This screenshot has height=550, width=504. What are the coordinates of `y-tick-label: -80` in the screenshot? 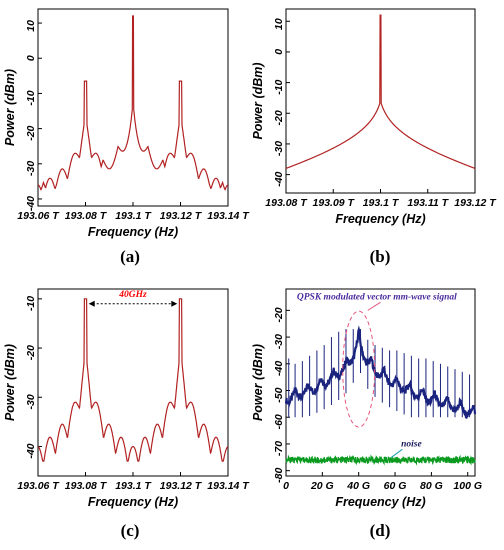 It's located at (279, 475).